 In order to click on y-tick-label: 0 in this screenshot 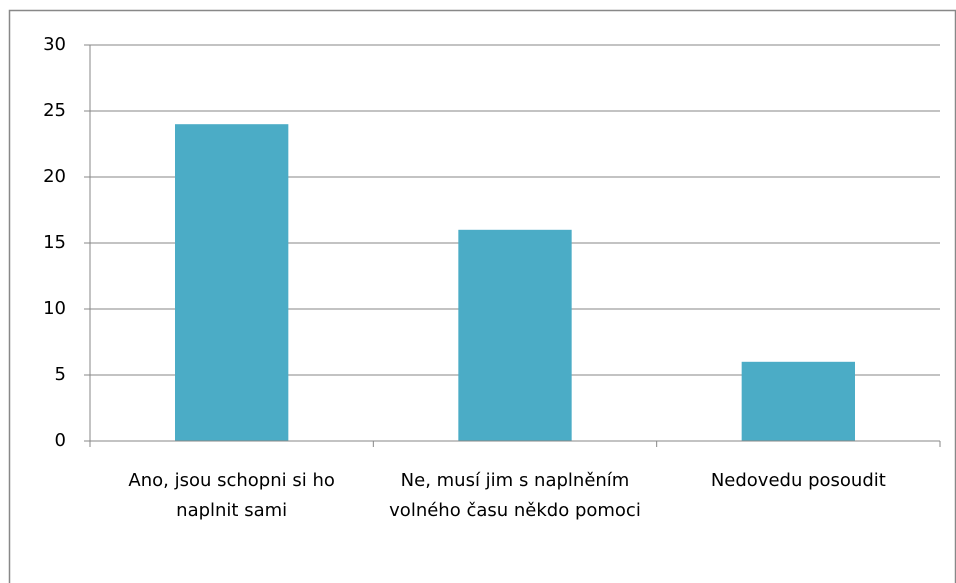, I will do `click(60, 440)`.